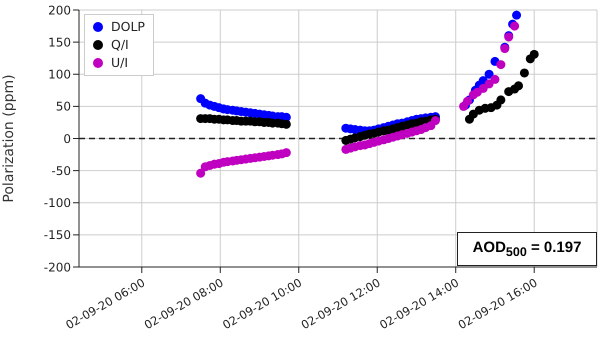  What do you see at coordinates (527, 249) in the screenshot?
I see `annotation: AOD$_{500}$ = 0.197` at bounding box center [527, 249].